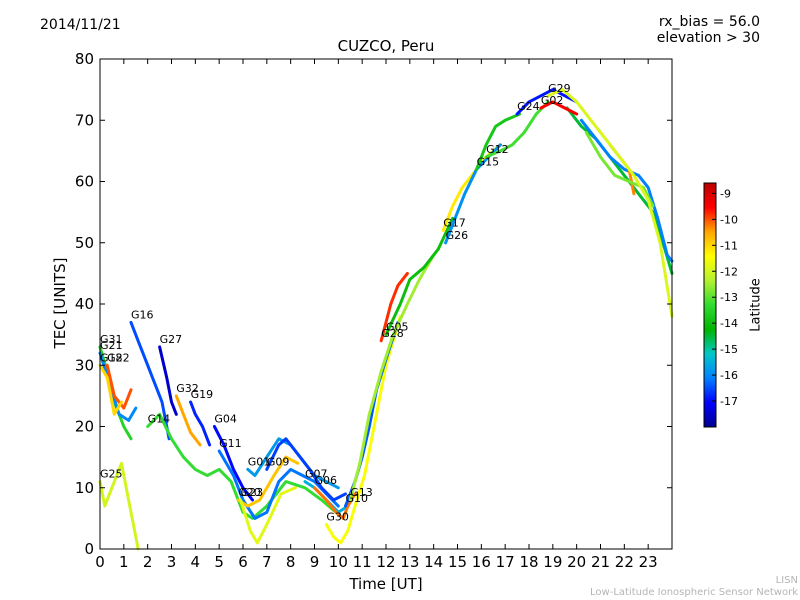 Image resolution: width=800 pixels, height=600 pixels. I want to click on trace-label: G29, so click(559, 88).